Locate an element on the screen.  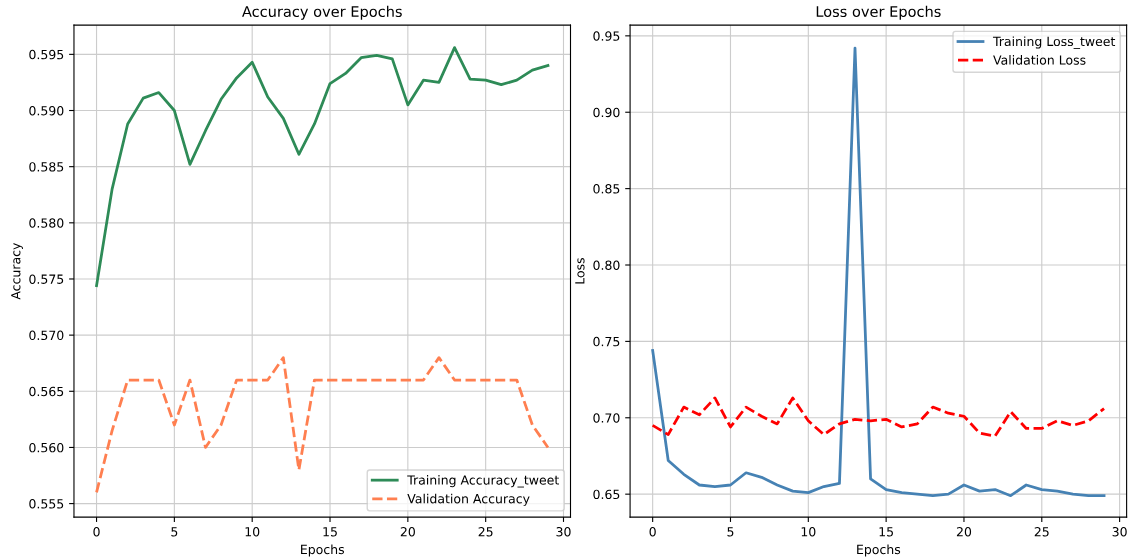
legend-label: Training Loss_tweet is located at coordinates (1054, 42).